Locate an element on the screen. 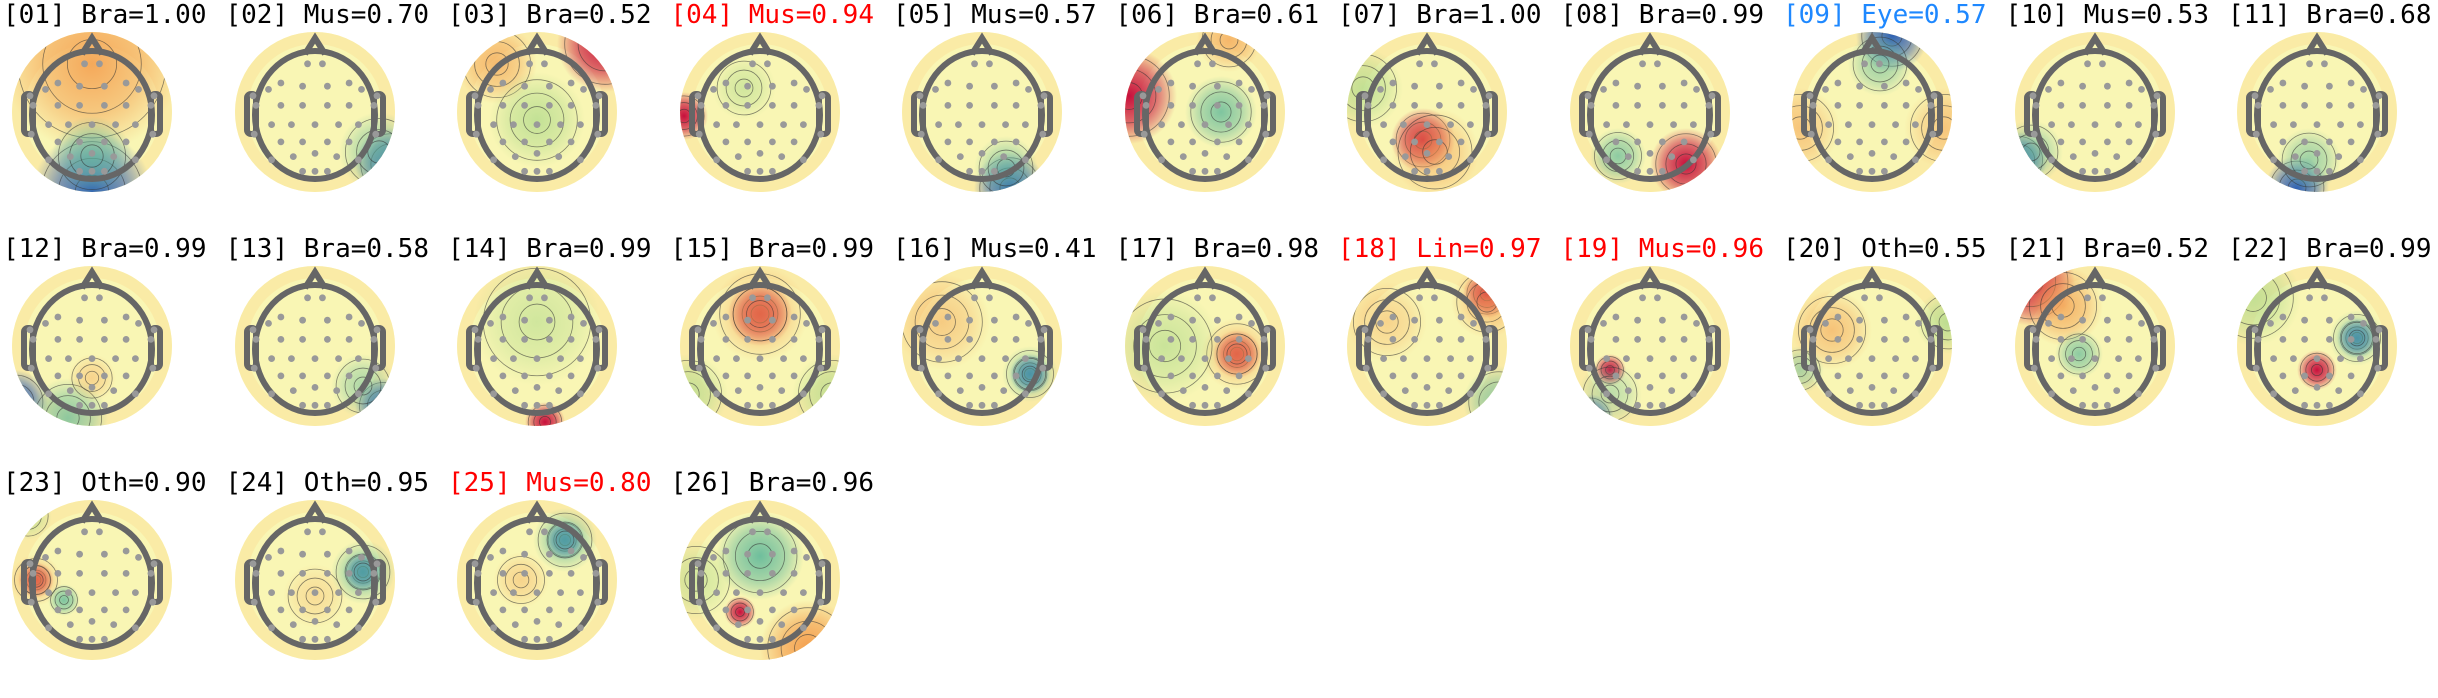  component-topomap-19: [19] Mus=0.96 is located at coordinates (1669, 349).